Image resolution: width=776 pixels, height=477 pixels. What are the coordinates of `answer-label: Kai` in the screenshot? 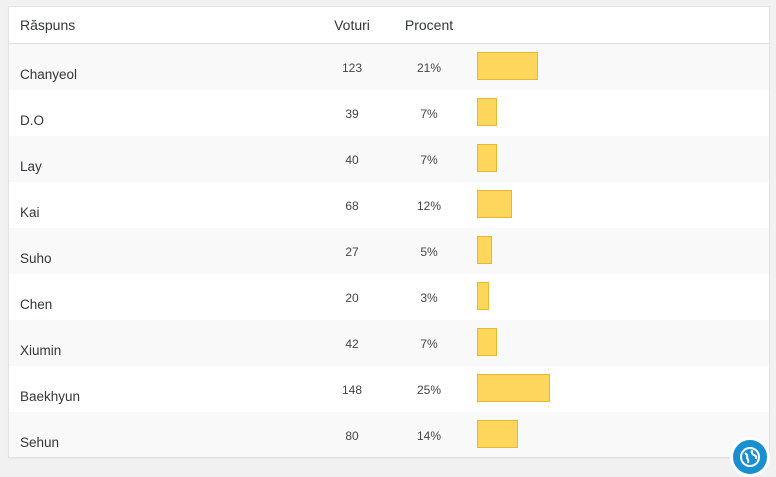 It's located at (30, 212).